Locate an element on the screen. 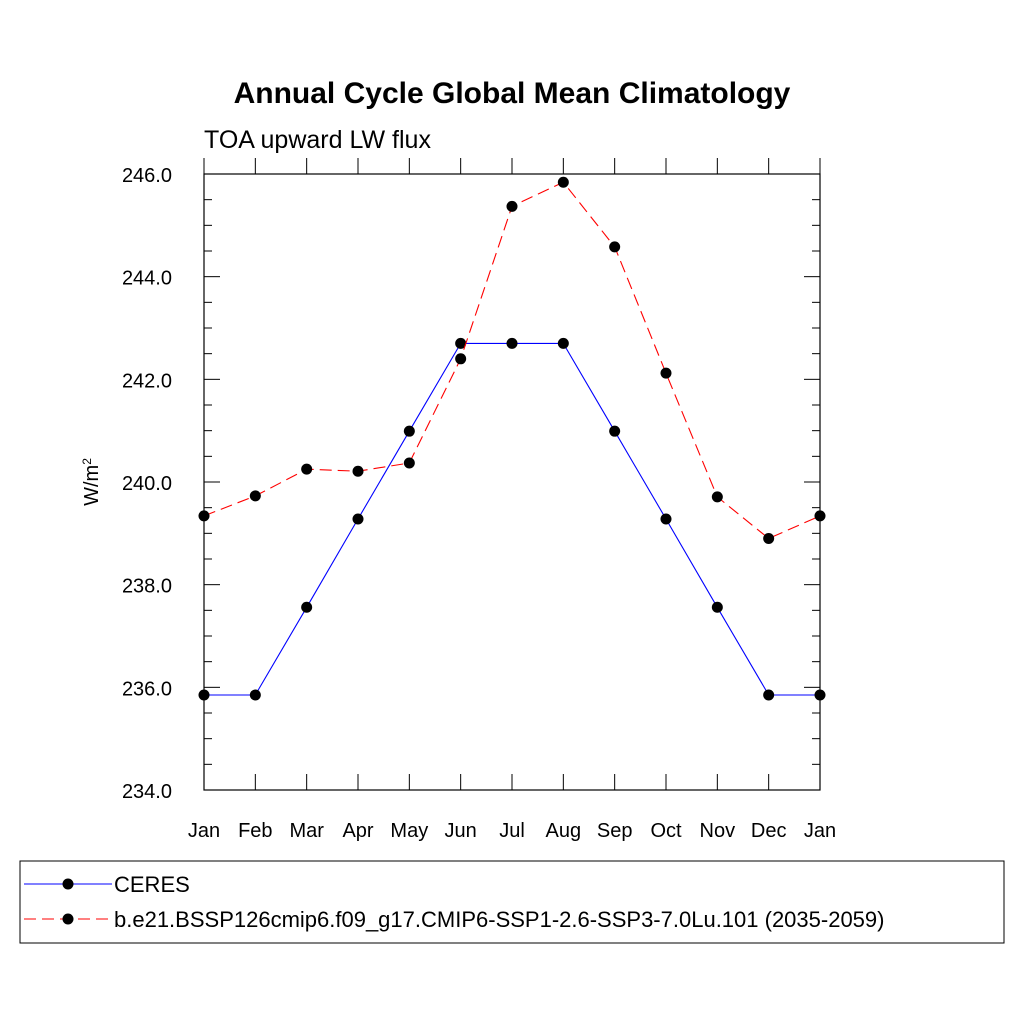  y-tick-labels: 234.0 236.0 238.0 240.0 242.0 244.0 246.0 is located at coordinates (147, 484).